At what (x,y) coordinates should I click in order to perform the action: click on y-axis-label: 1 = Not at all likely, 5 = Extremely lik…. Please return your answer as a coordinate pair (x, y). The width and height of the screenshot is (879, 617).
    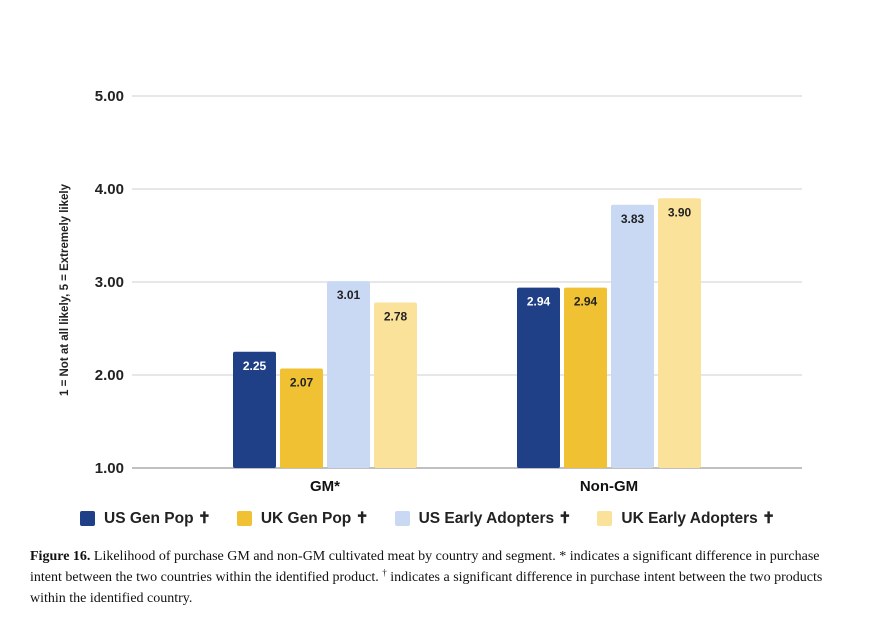
    Looking at the image, I should click on (65, 289).